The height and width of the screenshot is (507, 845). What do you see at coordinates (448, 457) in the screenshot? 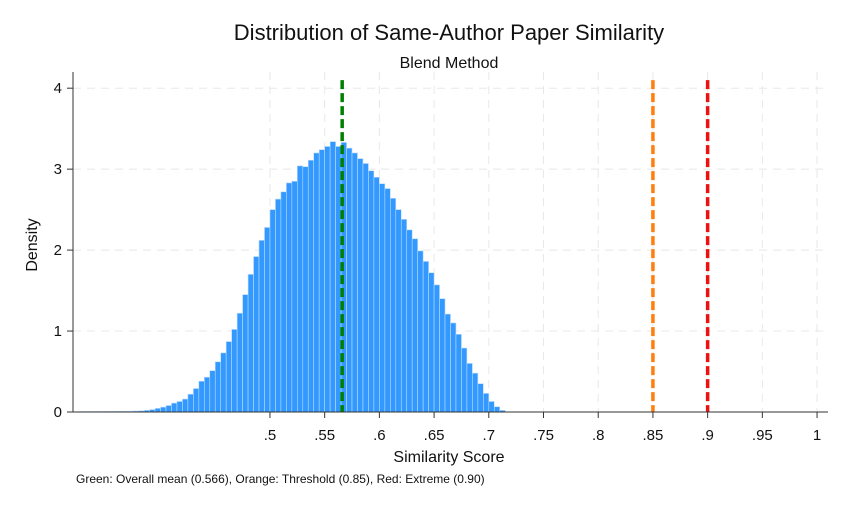
I see `x-axis-label: Similarity Score` at bounding box center [448, 457].